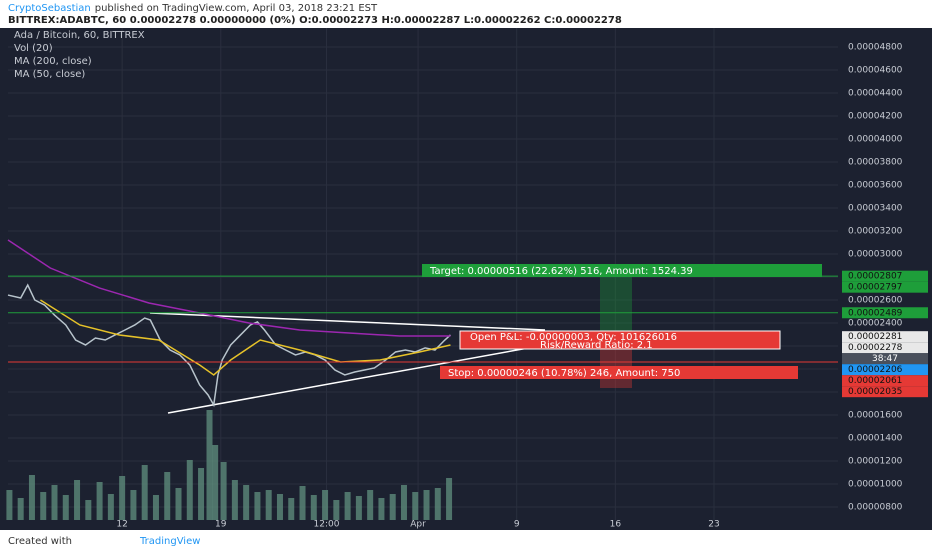 The image size is (932, 554). Describe the element at coordinates (875, 208) in the screenshot. I see `y-tick-label: 0.00003400` at that location.